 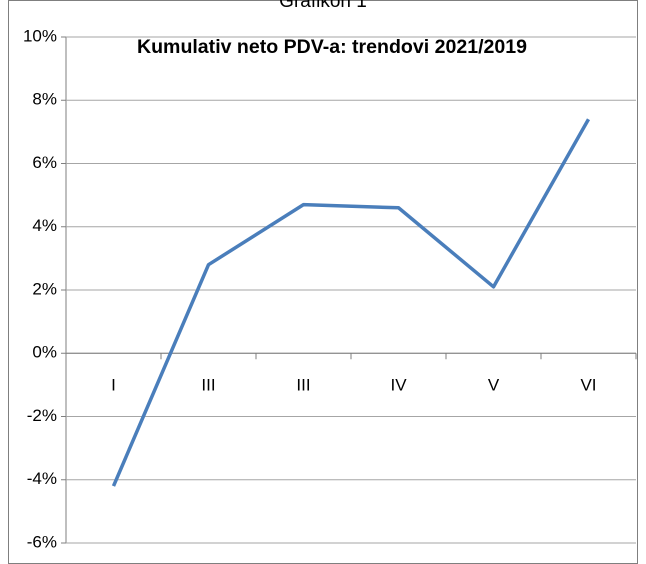 What do you see at coordinates (44, 288) in the screenshot?
I see `y-tick-label: 2%` at bounding box center [44, 288].